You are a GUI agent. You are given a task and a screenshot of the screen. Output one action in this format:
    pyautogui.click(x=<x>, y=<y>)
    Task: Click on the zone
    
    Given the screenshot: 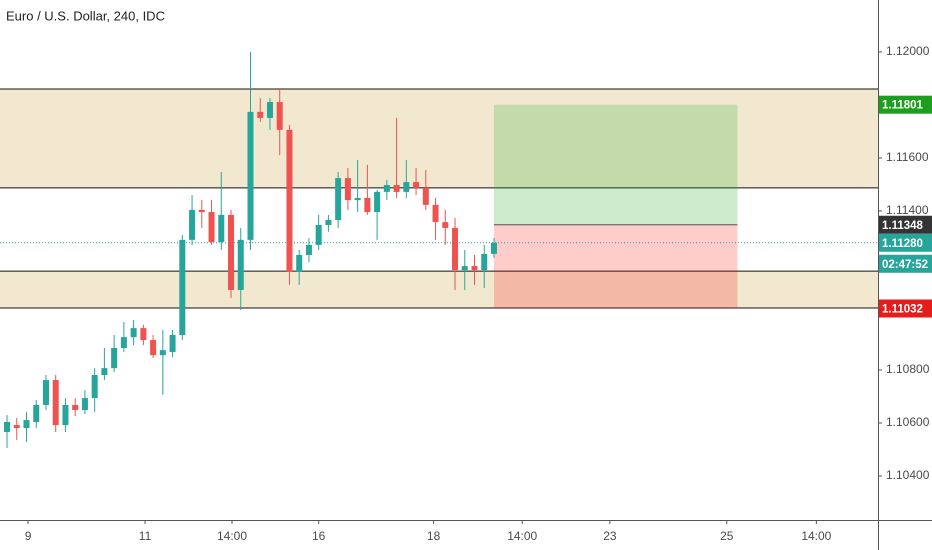 What is the action you would take?
    pyautogui.click(x=439, y=289)
    